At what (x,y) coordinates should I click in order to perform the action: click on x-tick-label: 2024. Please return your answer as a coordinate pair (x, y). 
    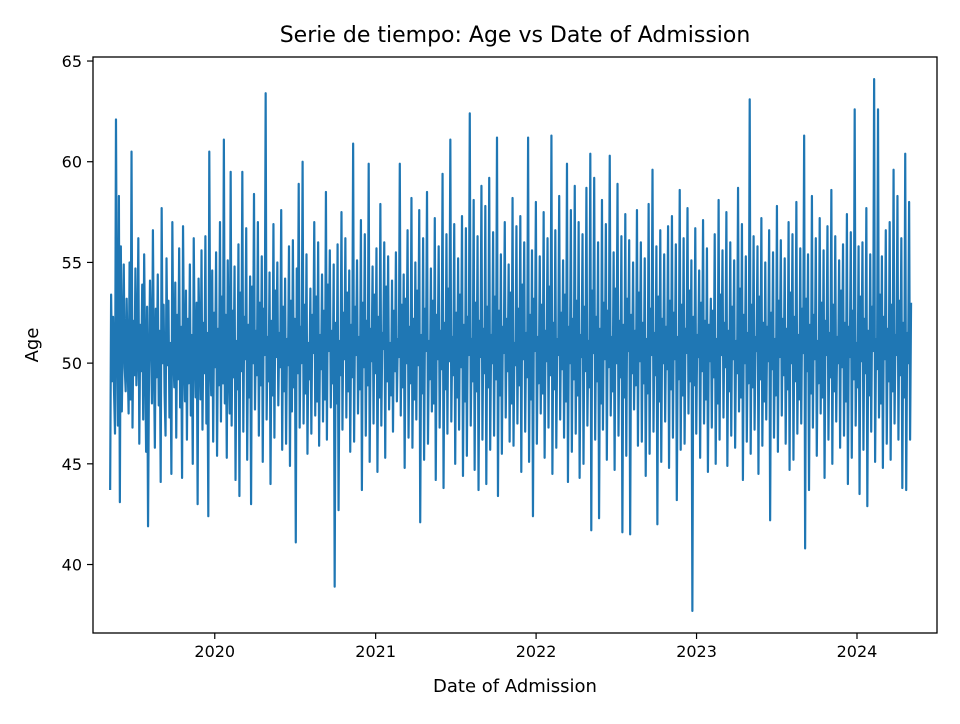
    Looking at the image, I should click on (857, 651).